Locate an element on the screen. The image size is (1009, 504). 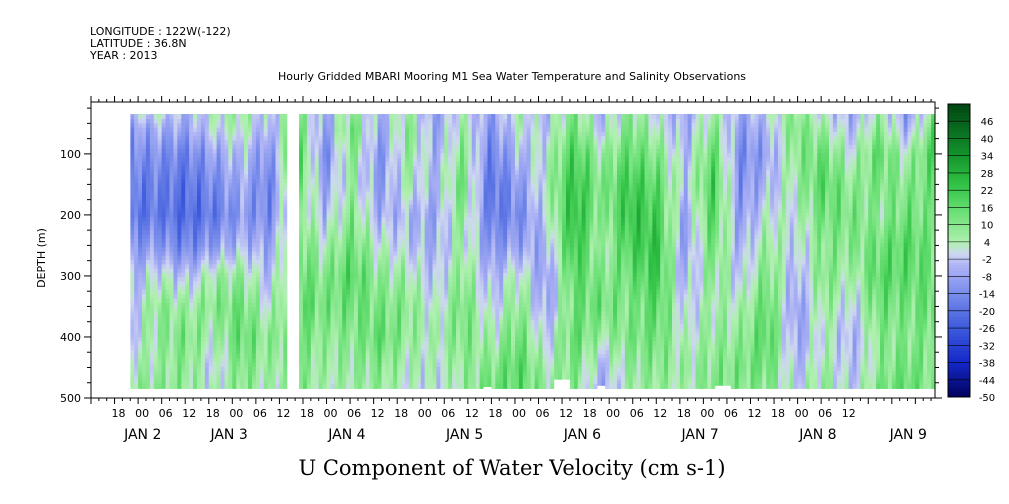
colorbar-level-label: 16 is located at coordinates (987, 208).